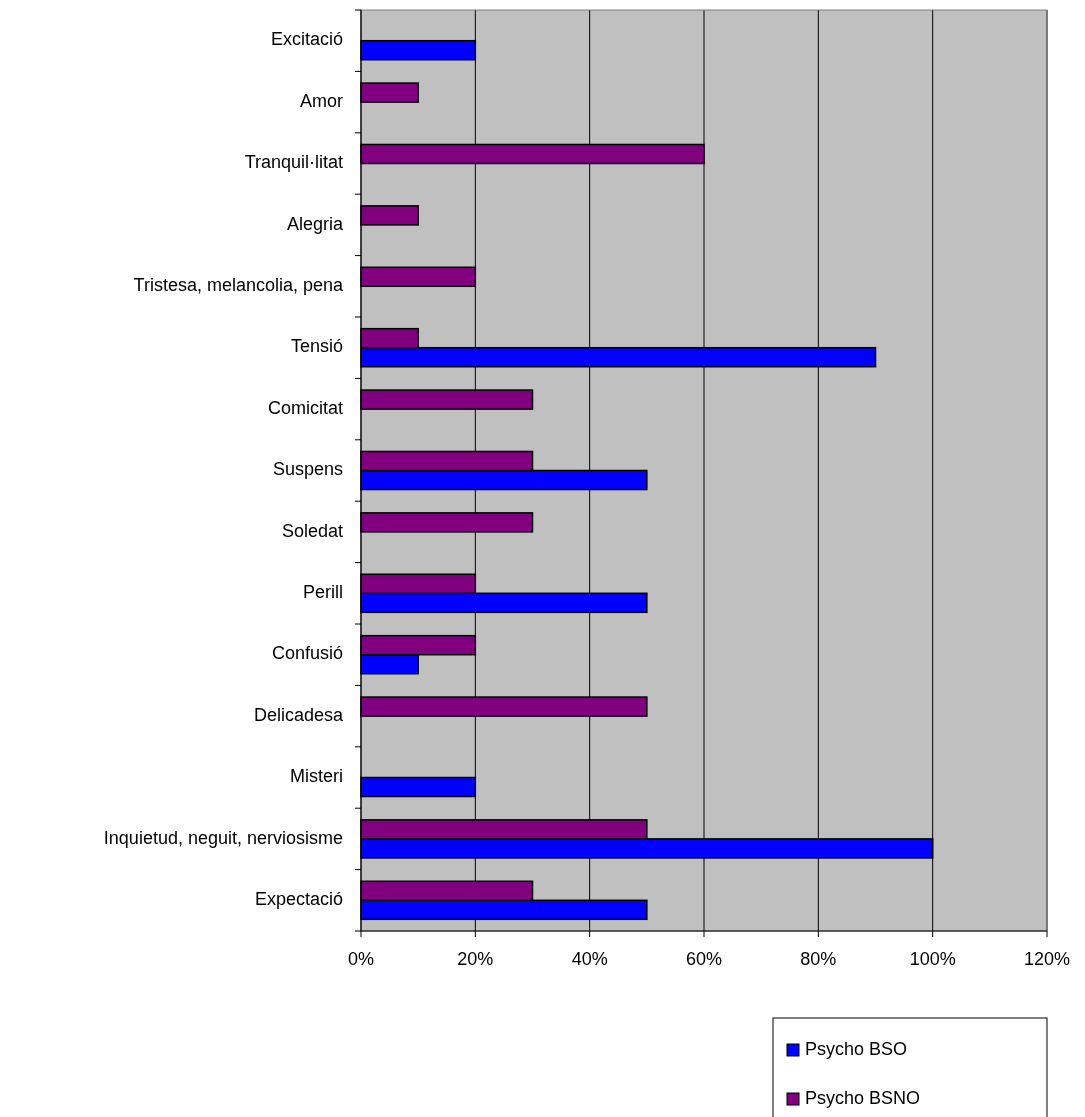  What do you see at coordinates (704, 959) in the screenshot?
I see `x-tick-label: 60%` at bounding box center [704, 959].